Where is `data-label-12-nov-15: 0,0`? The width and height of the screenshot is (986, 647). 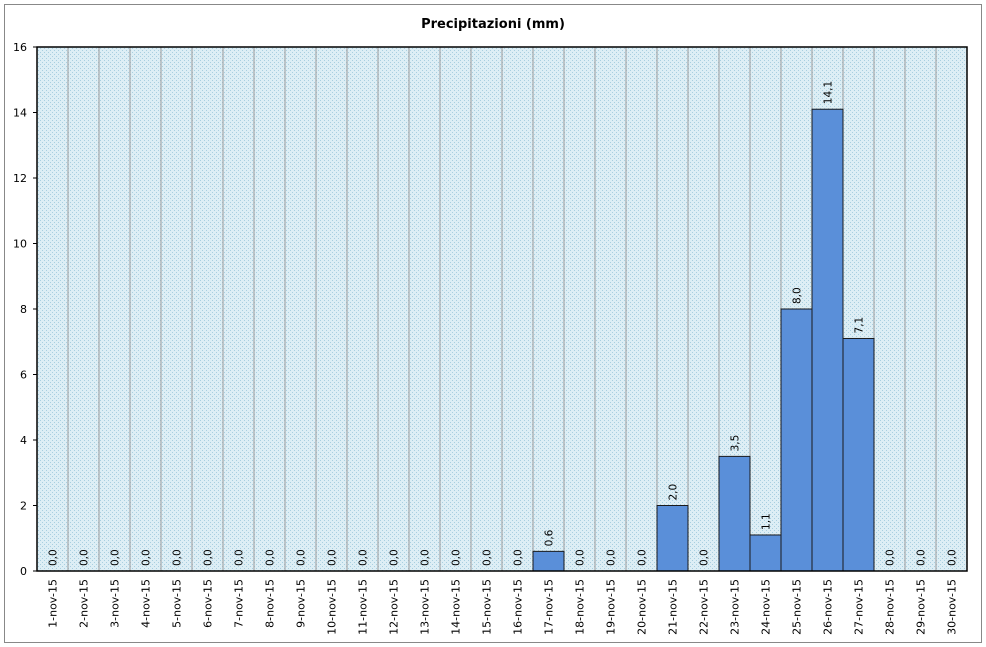 data-label-12-nov-15: 0,0 is located at coordinates (395, 557).